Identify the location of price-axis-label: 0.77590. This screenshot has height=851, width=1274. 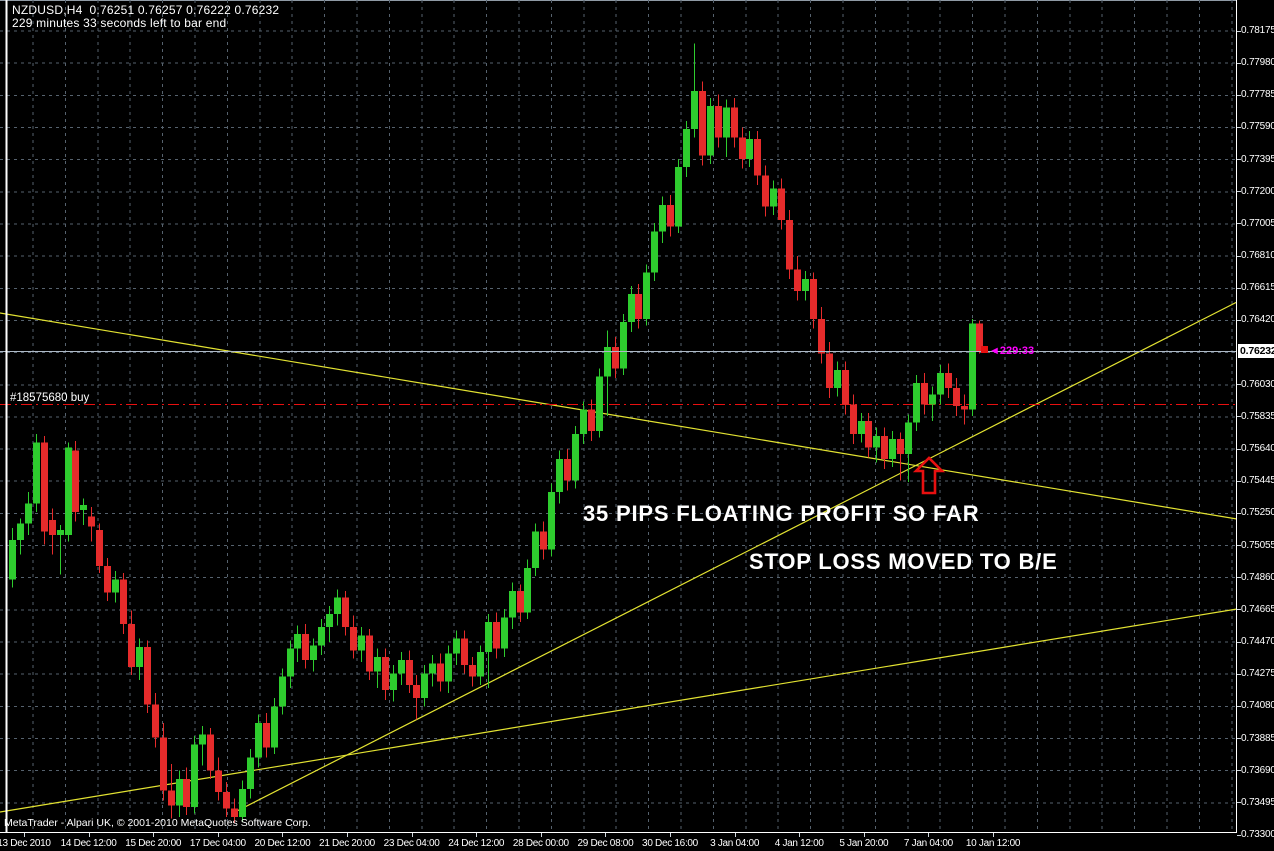
(1257, 127).